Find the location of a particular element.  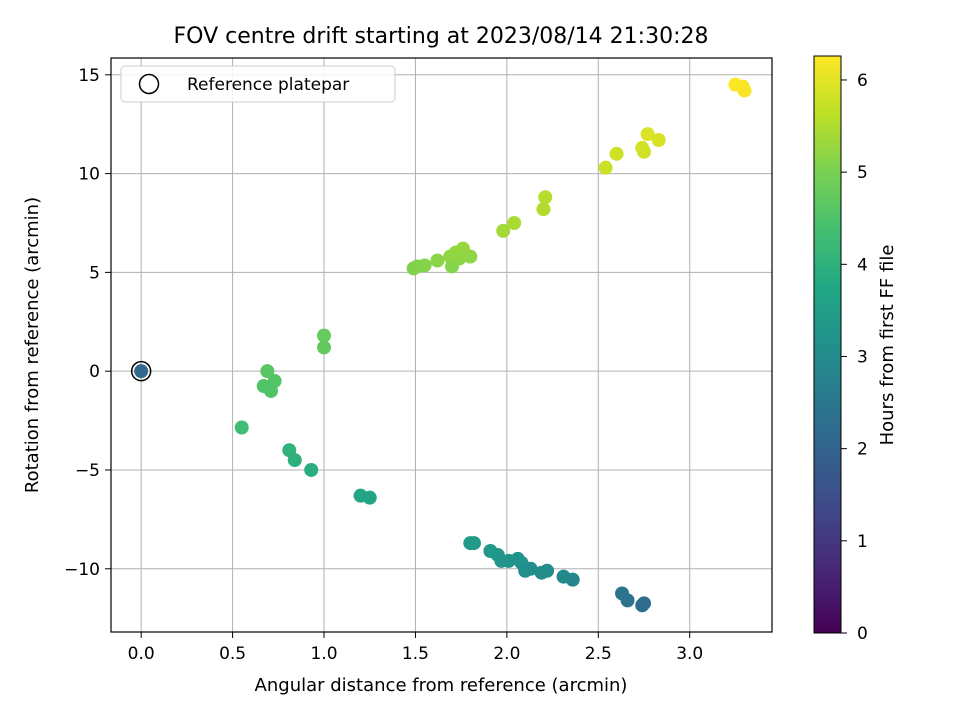

colorbar-label: Hours from first FF file is located at coordinates (887, 345).